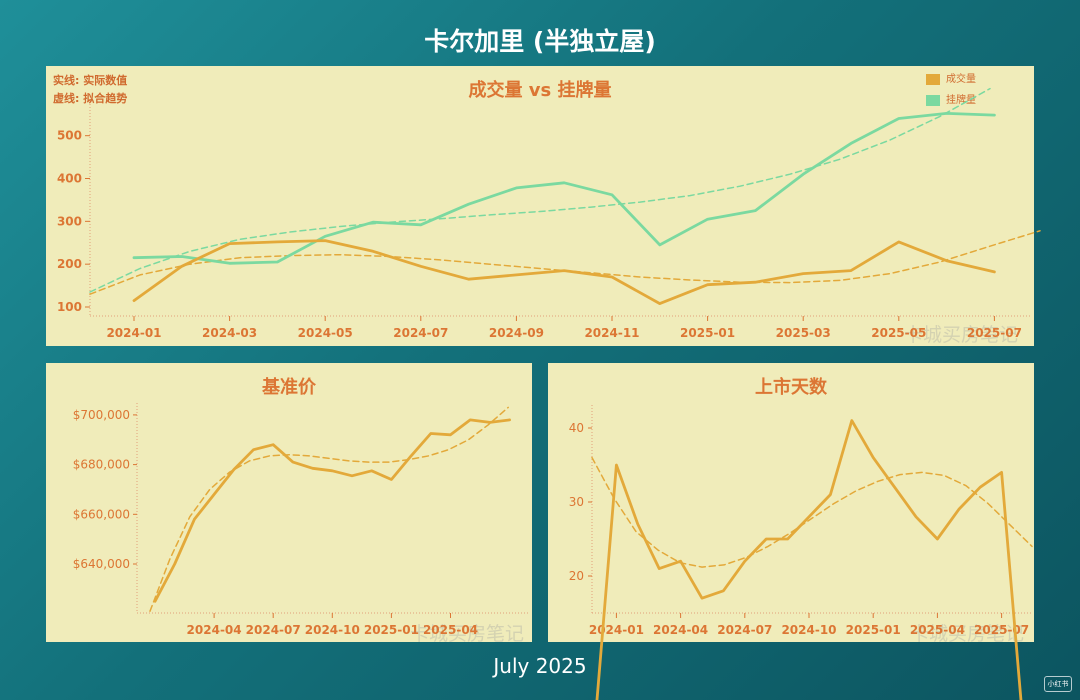  Describe the element at coordinates (791, 387) in the screenshot. I see `days-on-market-title: 上市天数` at that location.